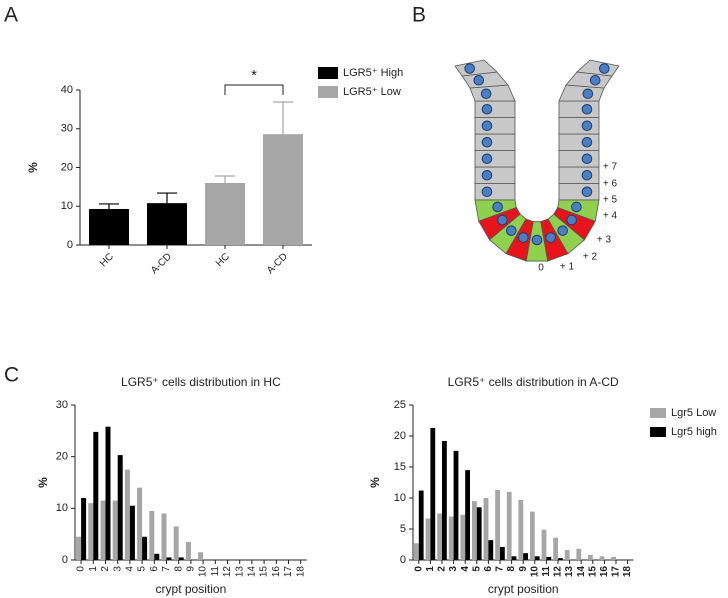  What do you see at coordinates (117, 569) in the screenshot?
I see `x-tick-label: 3` at bounding box center [117, 569].